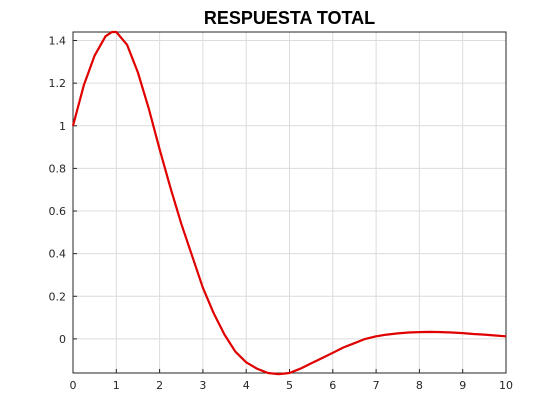  What do you see at coordinates (159, 385) in the screenshot?
I see `x-tick-label: 2` at bounding box center [159, 385].